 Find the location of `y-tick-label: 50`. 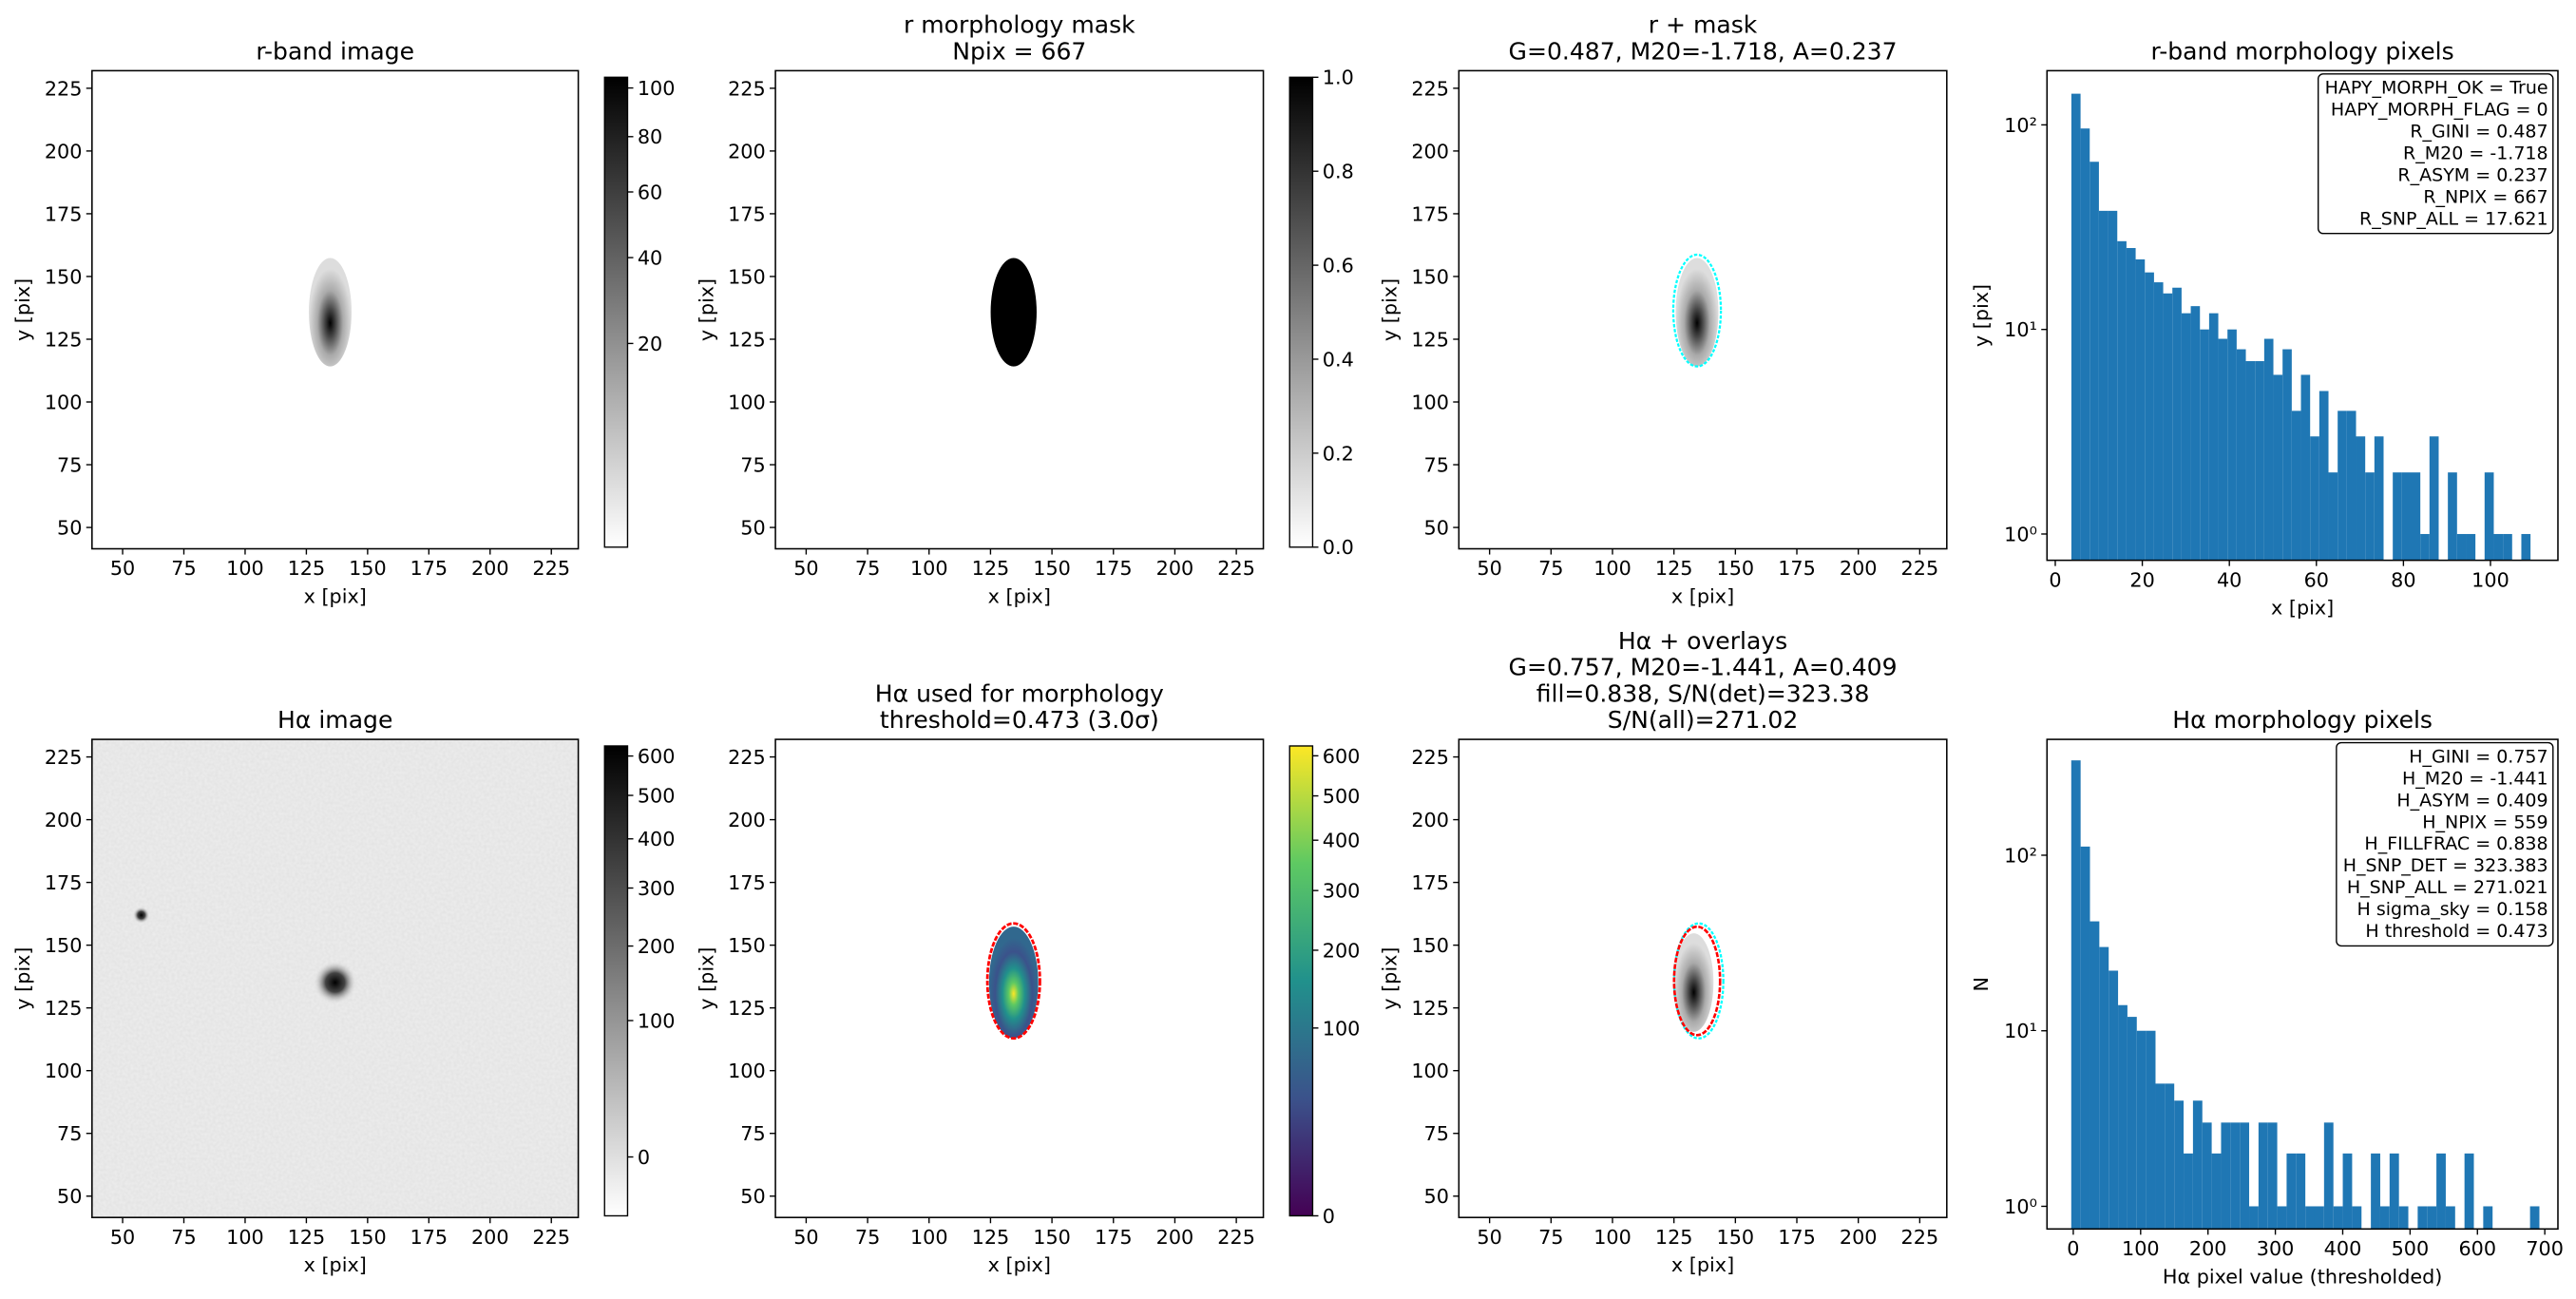

y-tick-label: 50 is located at coordinates (752, 528).